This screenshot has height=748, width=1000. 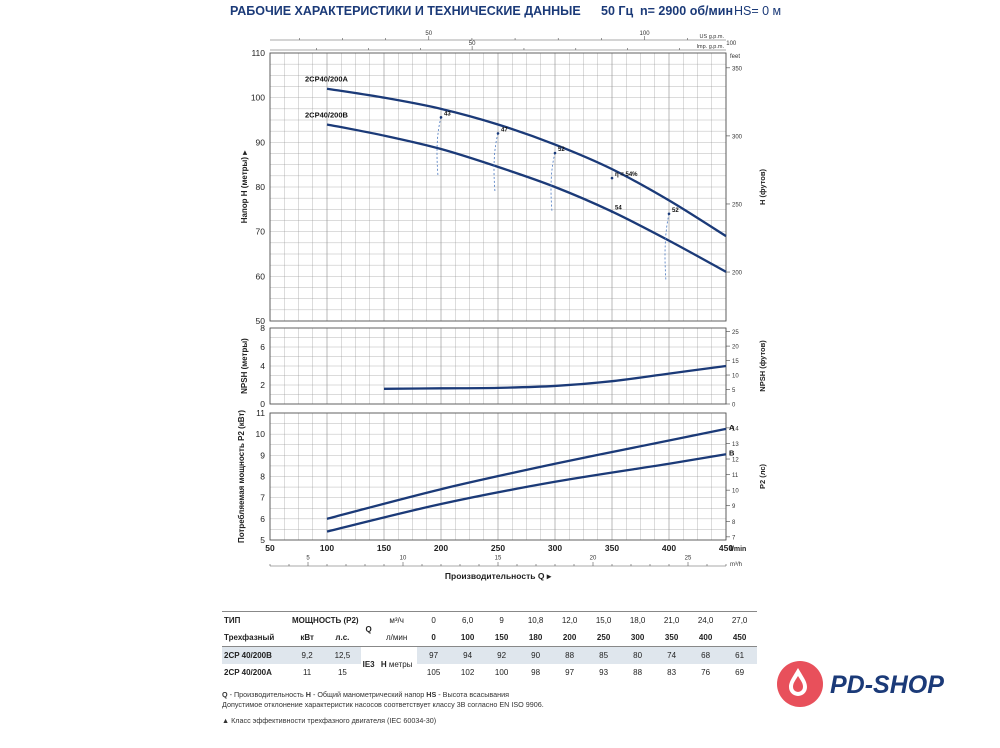 I want to click on x-tick-label: 50, so click(x=270, y=548).